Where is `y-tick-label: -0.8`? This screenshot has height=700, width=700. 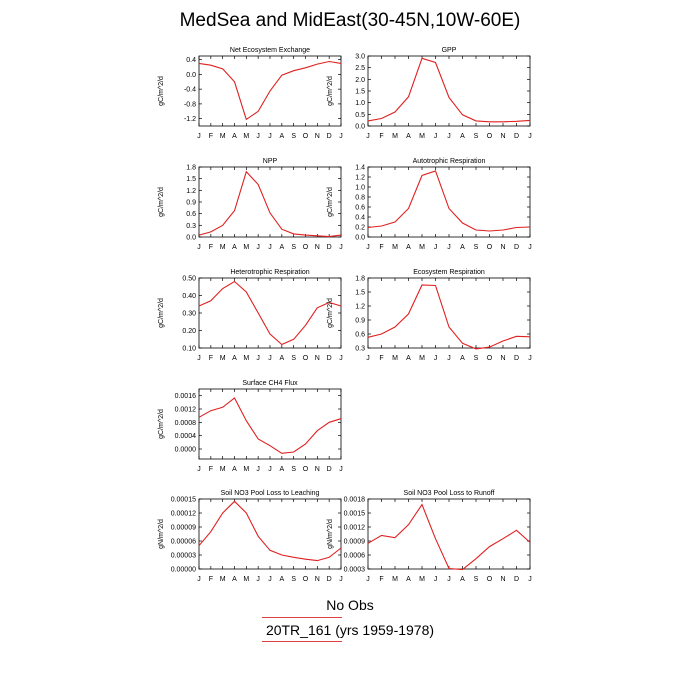
y-tick-label: -0.8 is located at coordinates (190, 104).